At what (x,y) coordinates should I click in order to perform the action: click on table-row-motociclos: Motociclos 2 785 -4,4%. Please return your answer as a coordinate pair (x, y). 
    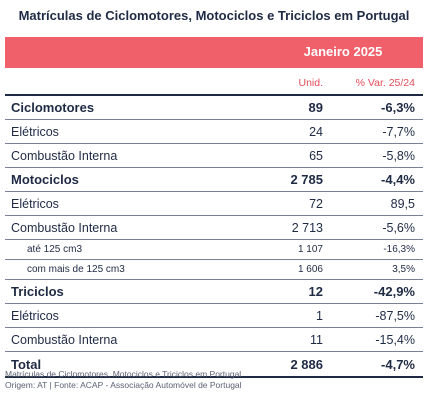
    Looking at the image, I should click on (214, 180).